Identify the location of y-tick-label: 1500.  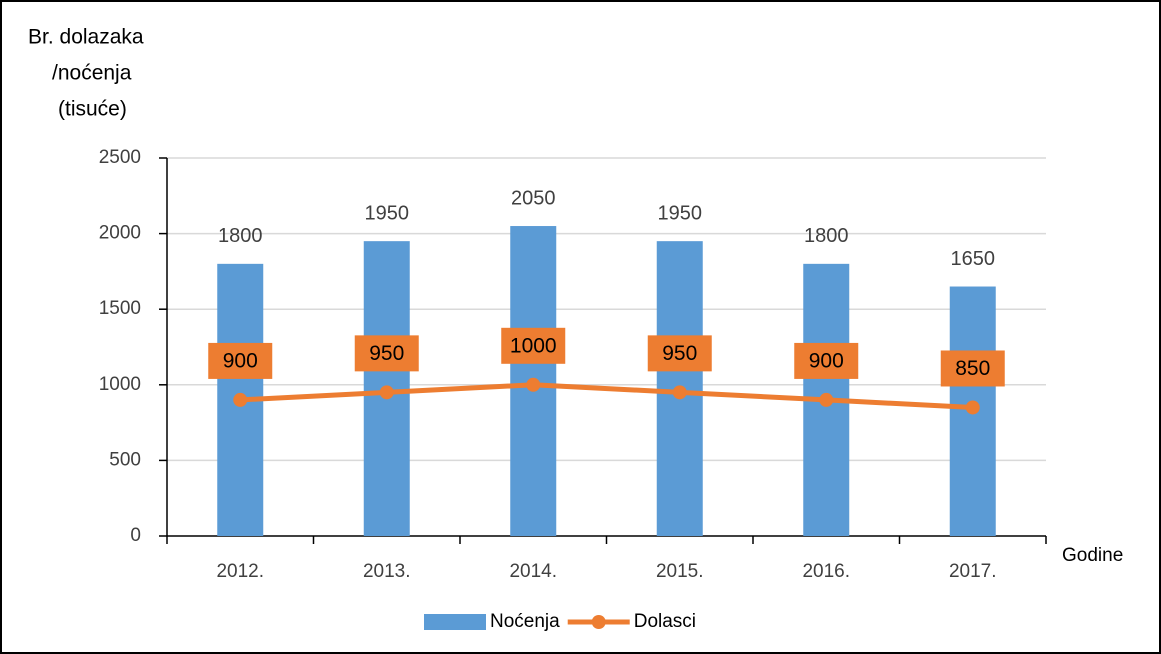
(120, 308).